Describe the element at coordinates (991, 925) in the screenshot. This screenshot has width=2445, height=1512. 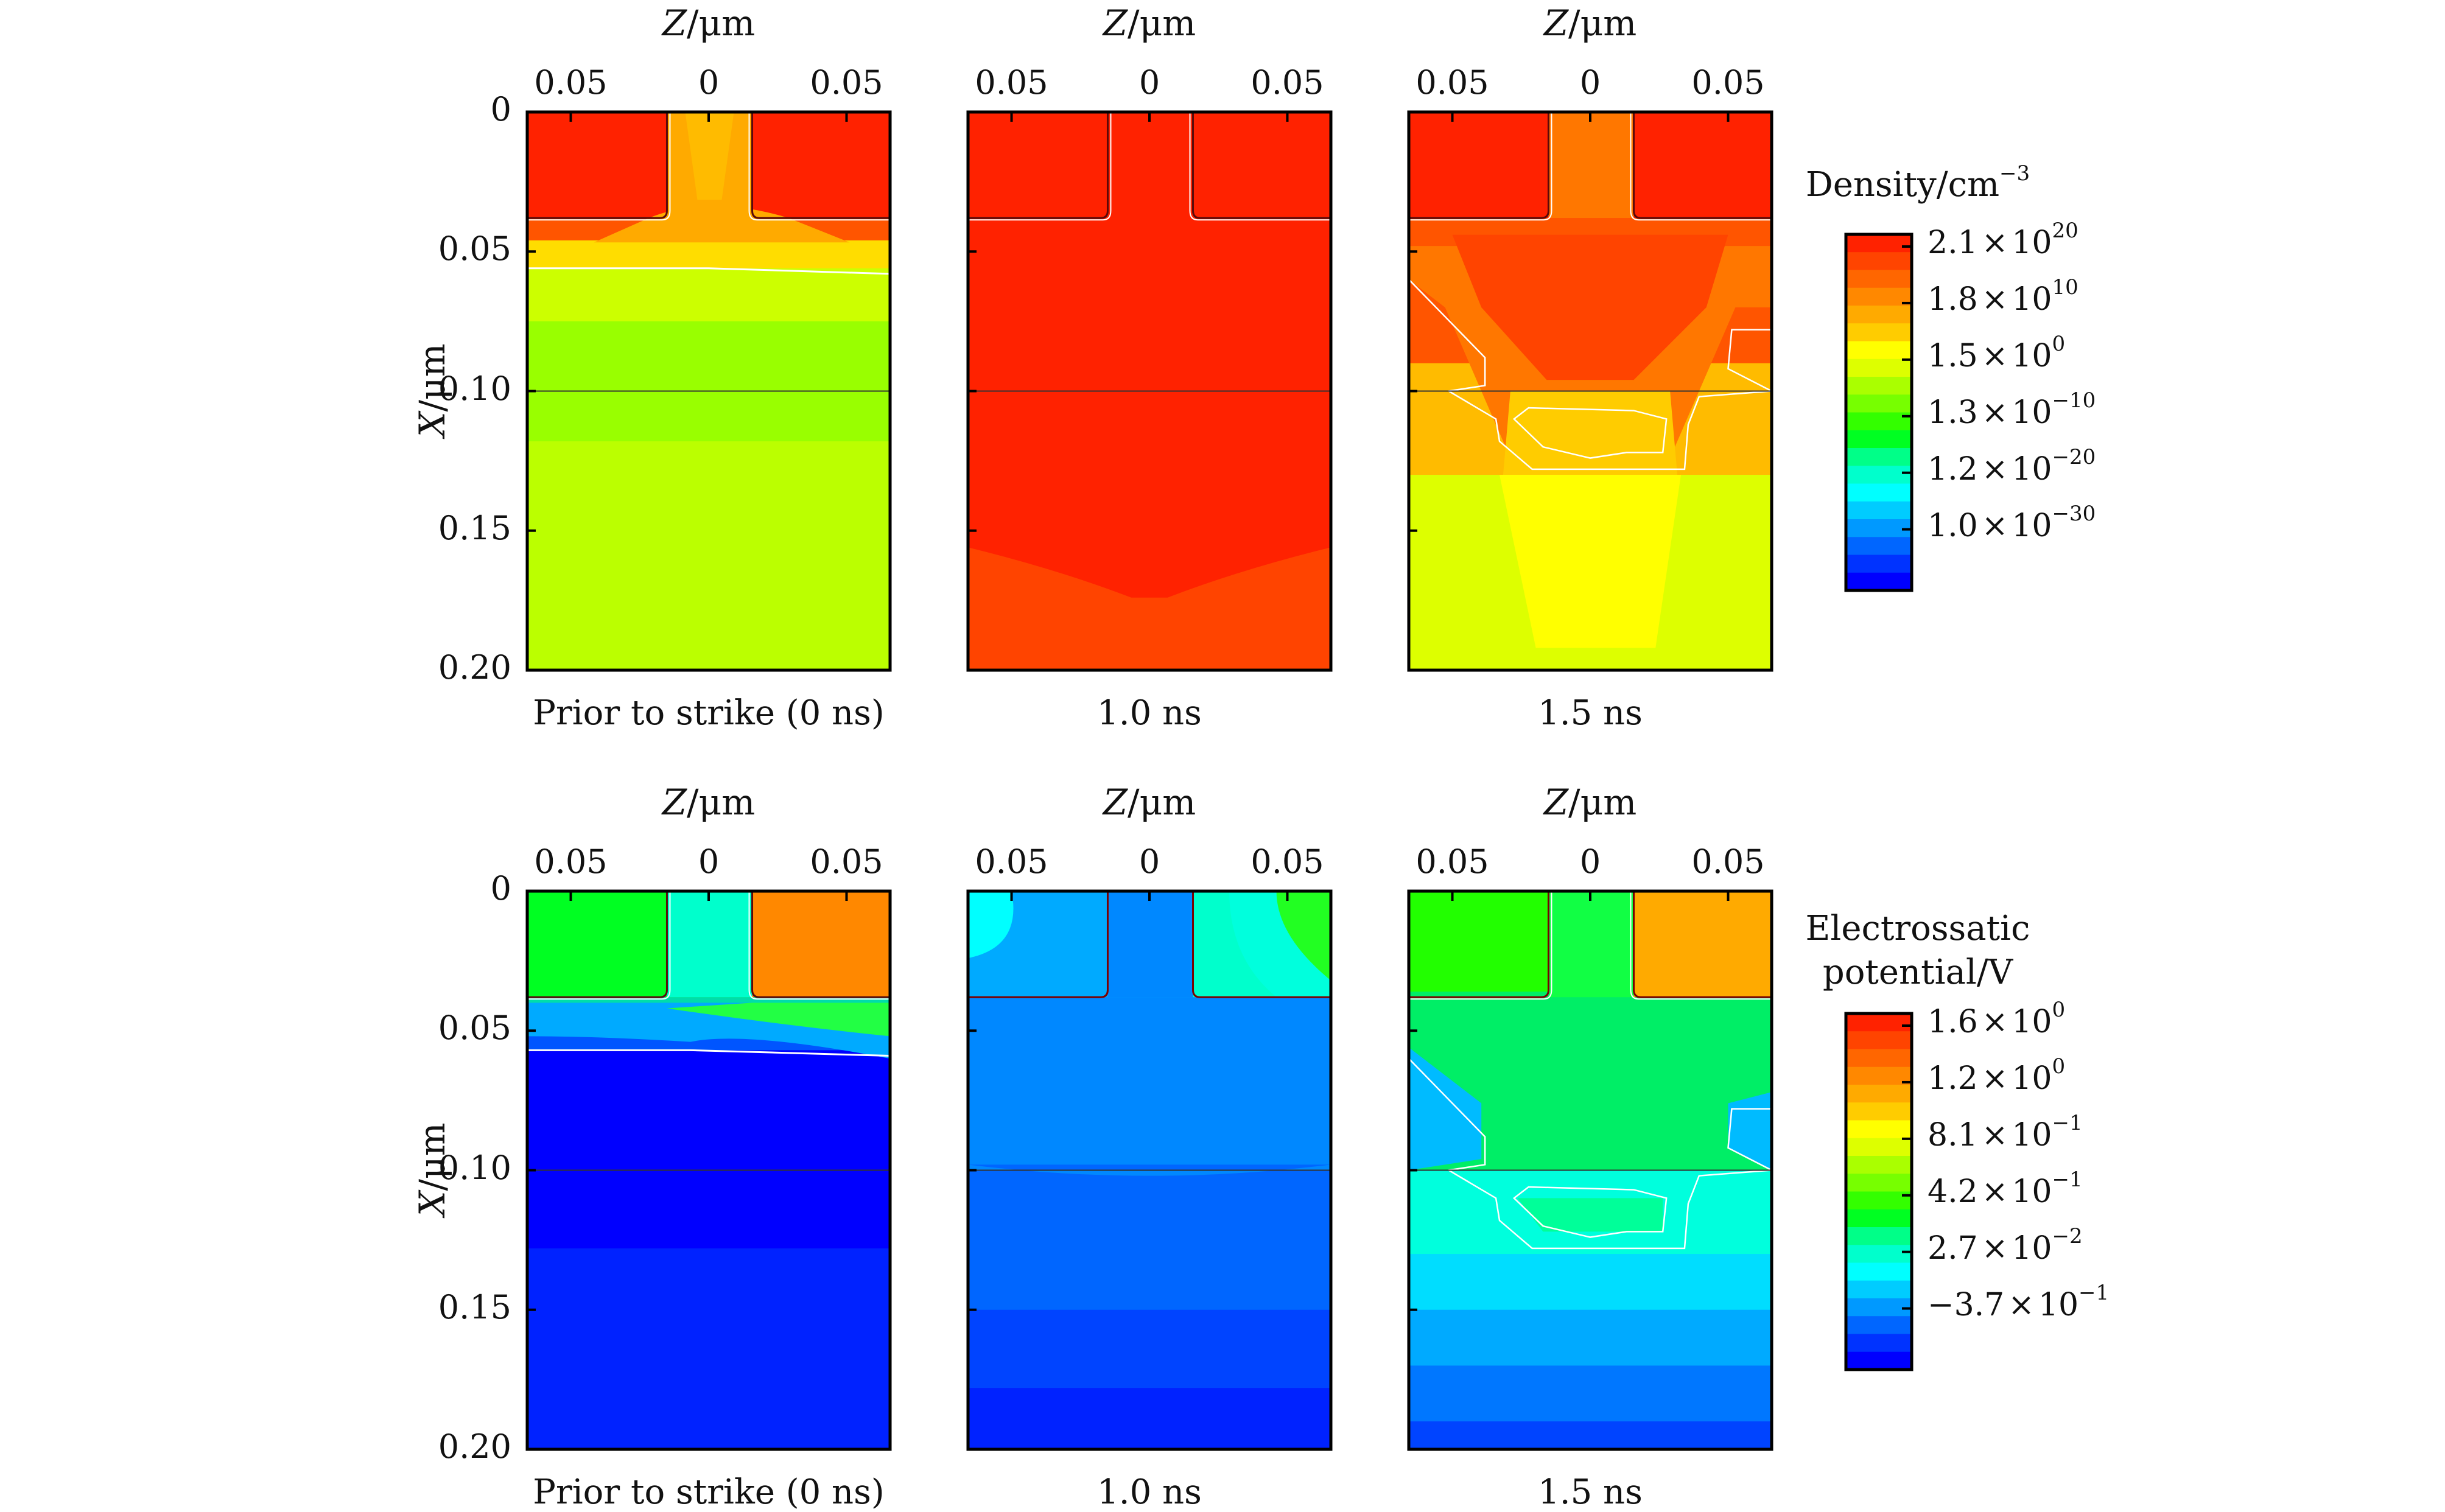
I see `source-field` at that location.